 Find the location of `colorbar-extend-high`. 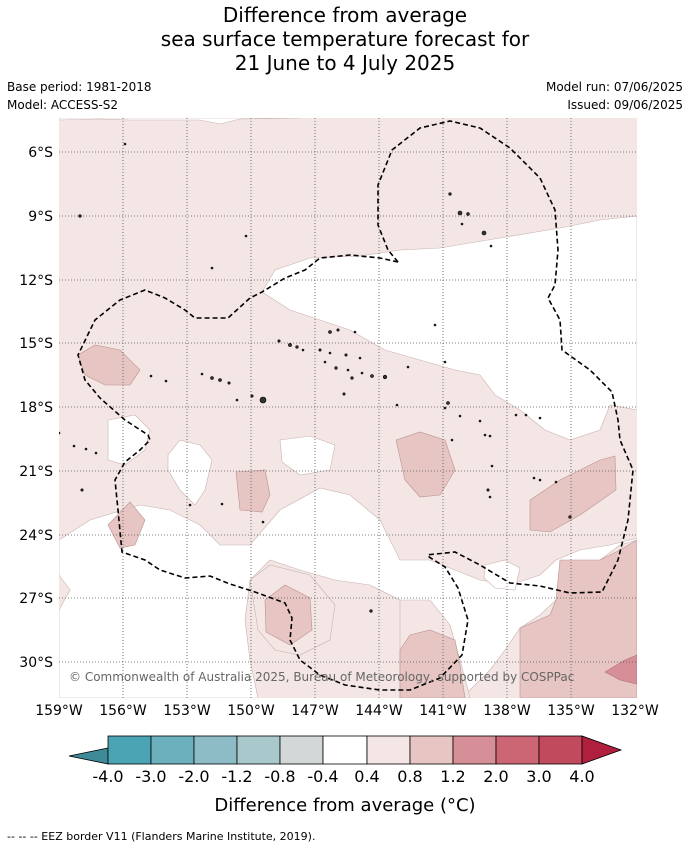

colorbar-extend-high is located at coordinates (602, 750).